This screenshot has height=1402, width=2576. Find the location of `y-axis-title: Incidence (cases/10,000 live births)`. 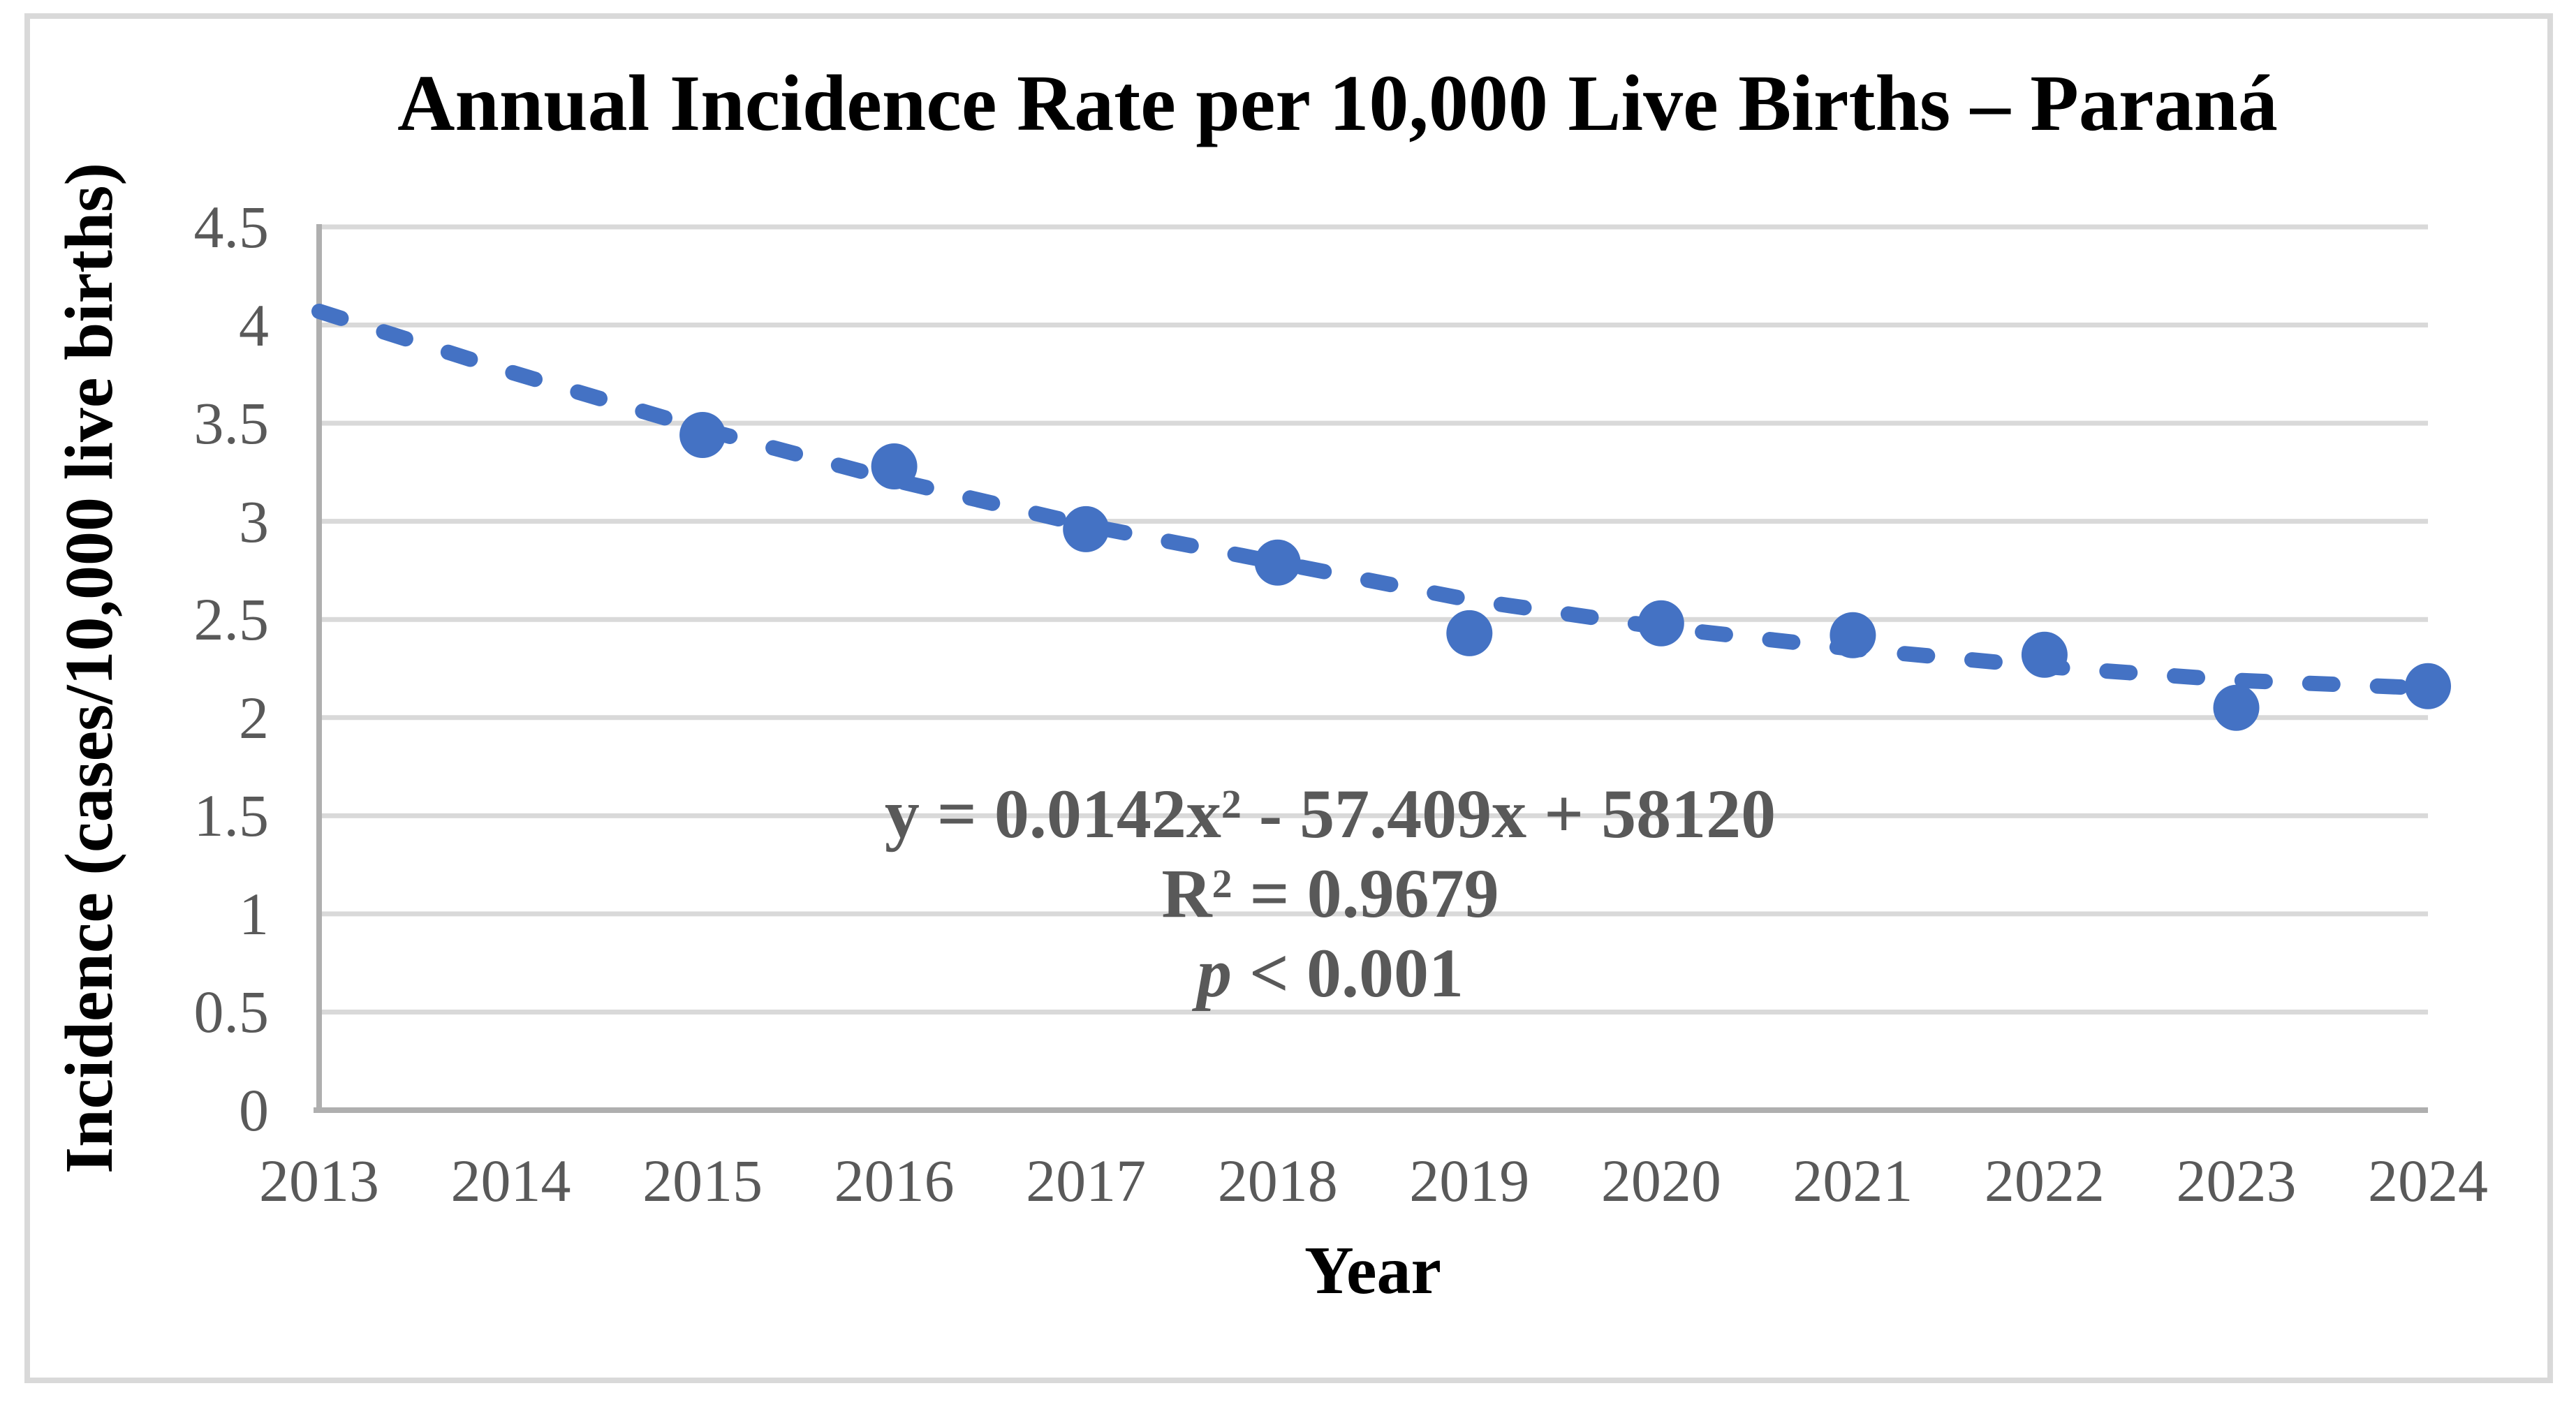

y-axis-title: Incidence (cases/10,000 live births) is located at coordinates (89, 668).